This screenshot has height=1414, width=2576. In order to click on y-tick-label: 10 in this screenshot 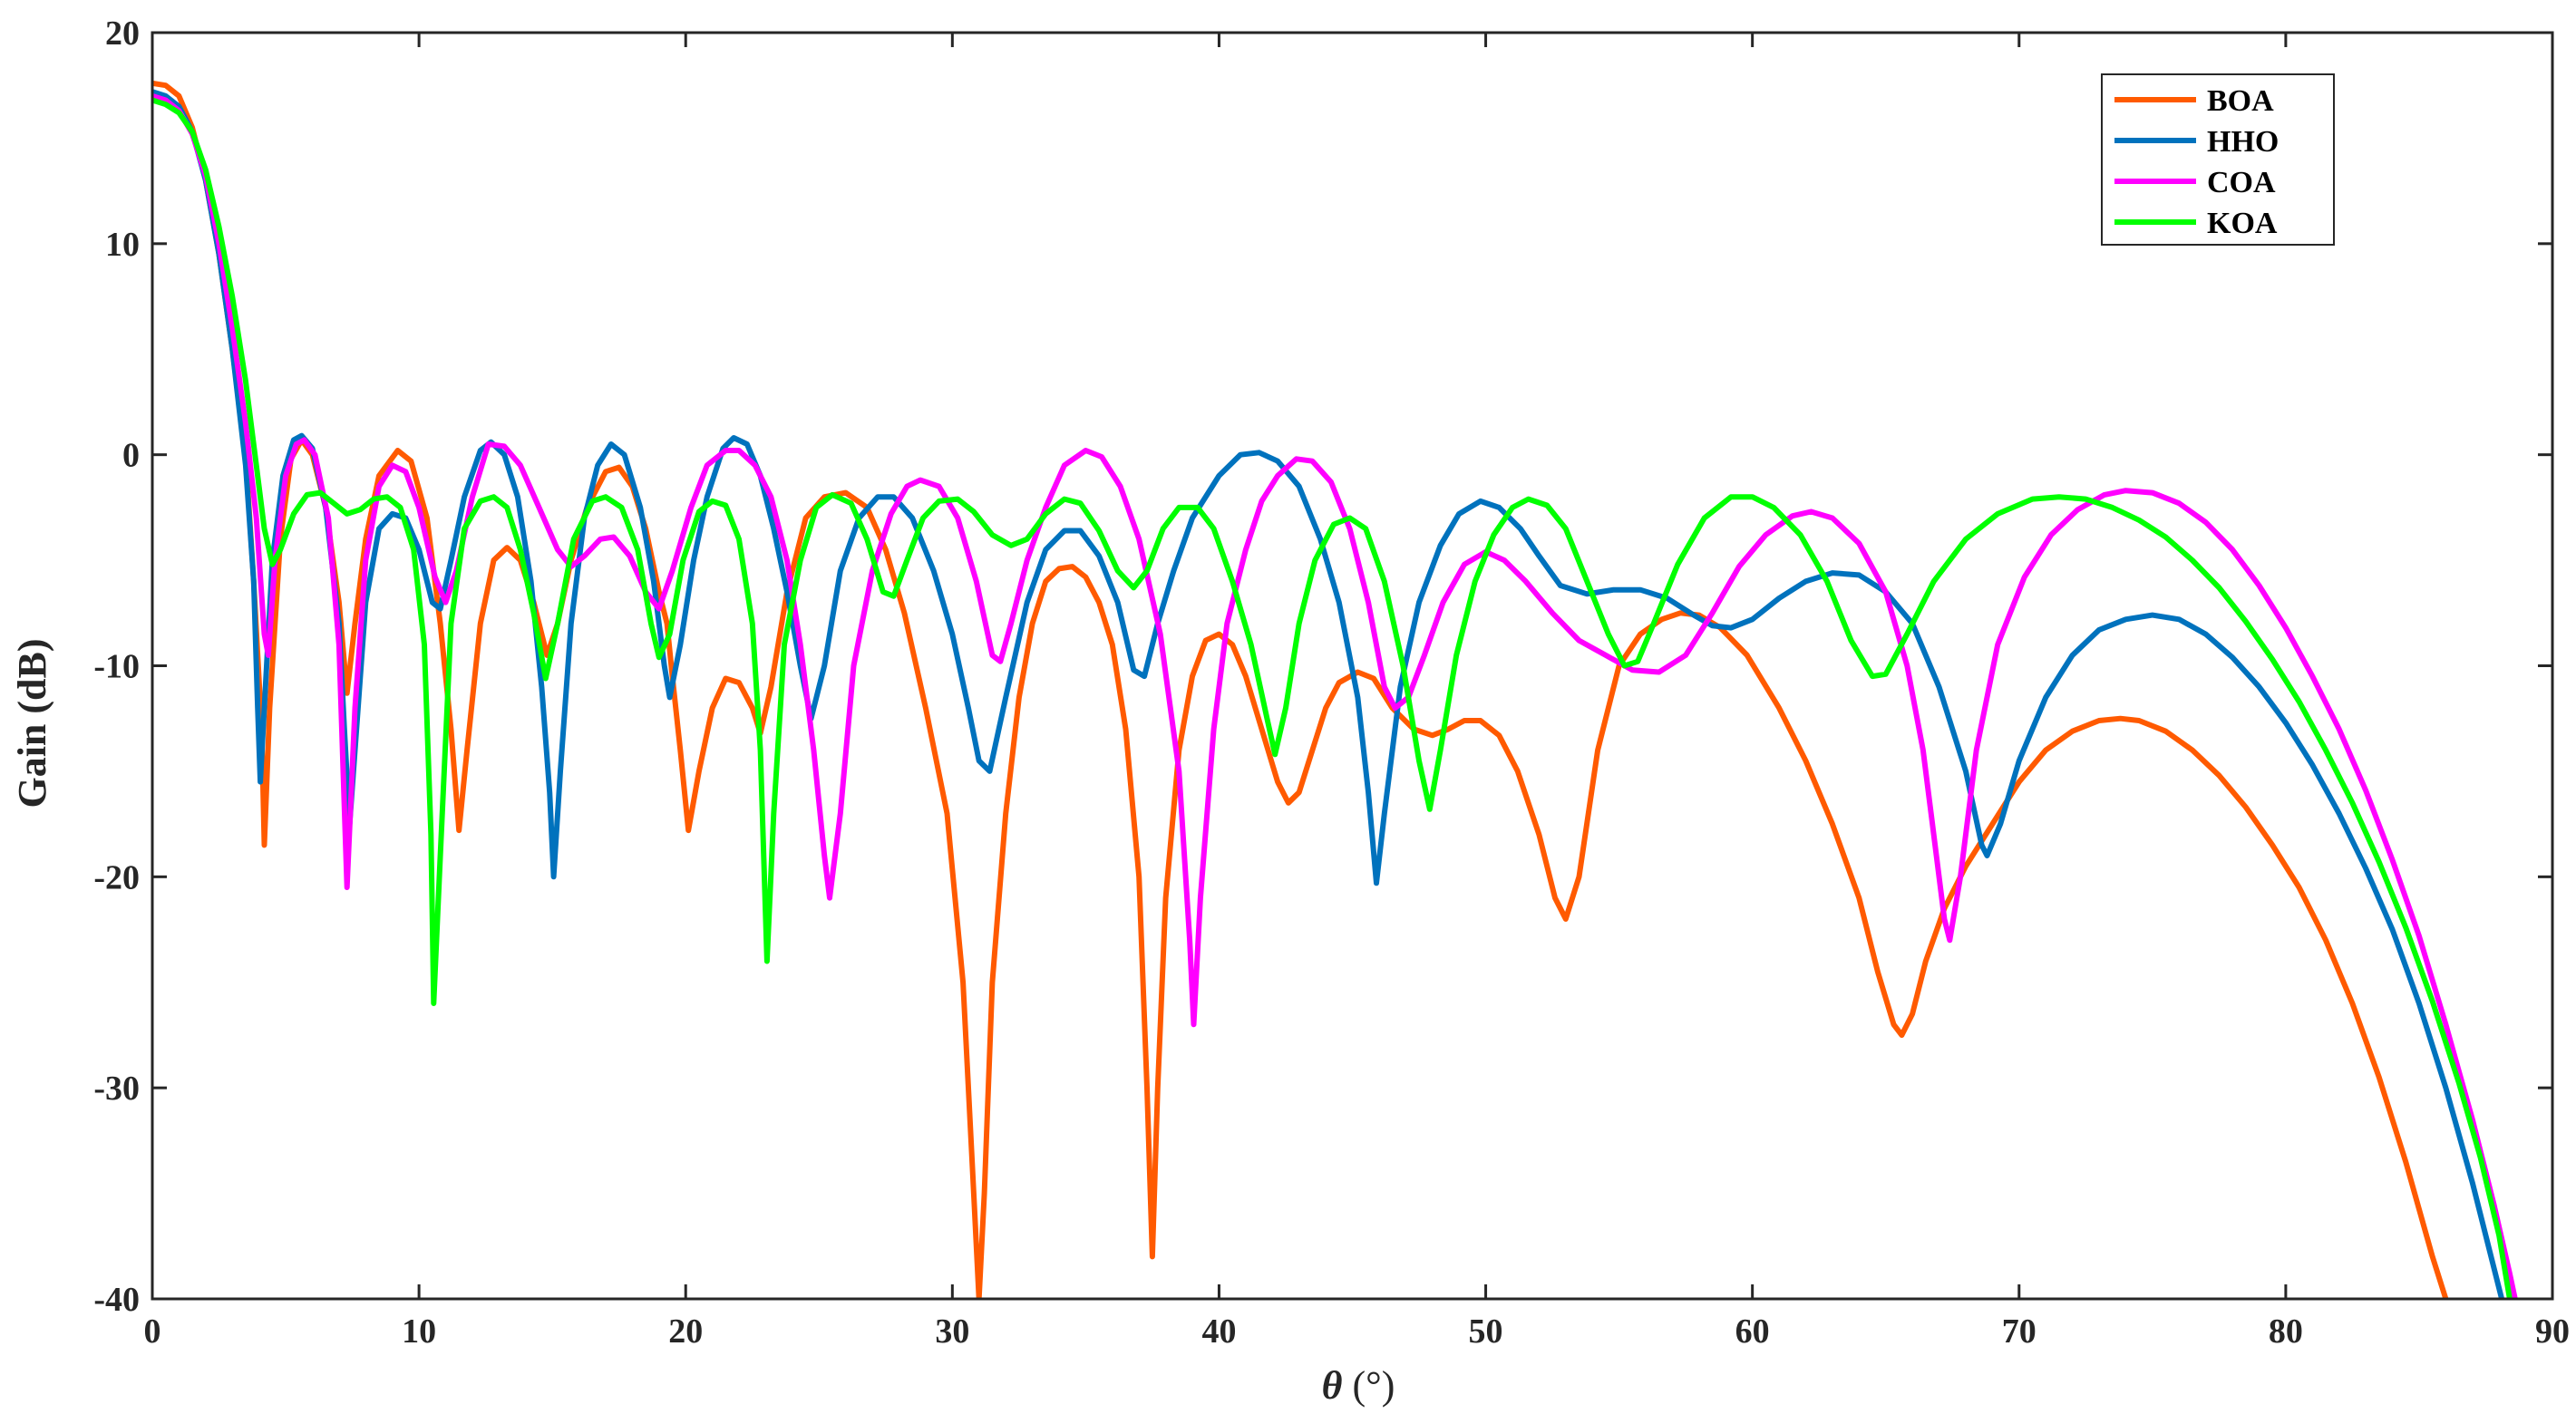, I will do `click(122, 245)`.